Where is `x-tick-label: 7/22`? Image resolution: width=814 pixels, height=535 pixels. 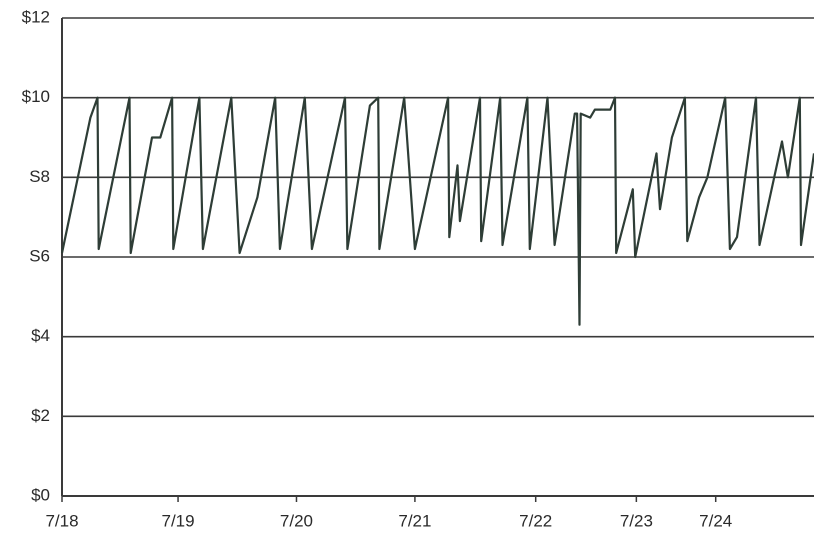
x-tick-label: 7/22 is located at coordinates (535, 520).